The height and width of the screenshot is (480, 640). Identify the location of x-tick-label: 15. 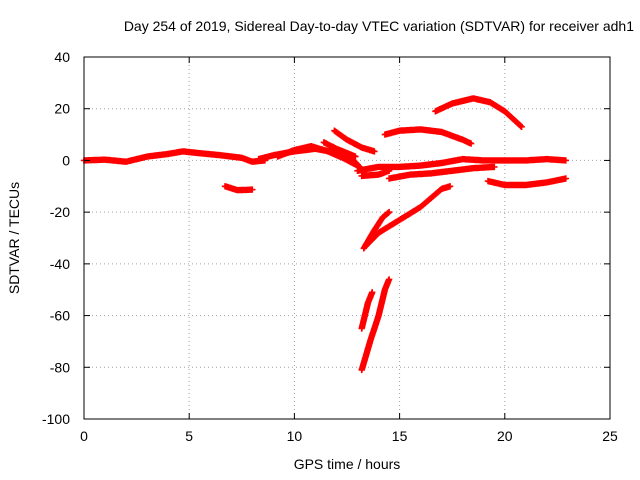
(400, 436).